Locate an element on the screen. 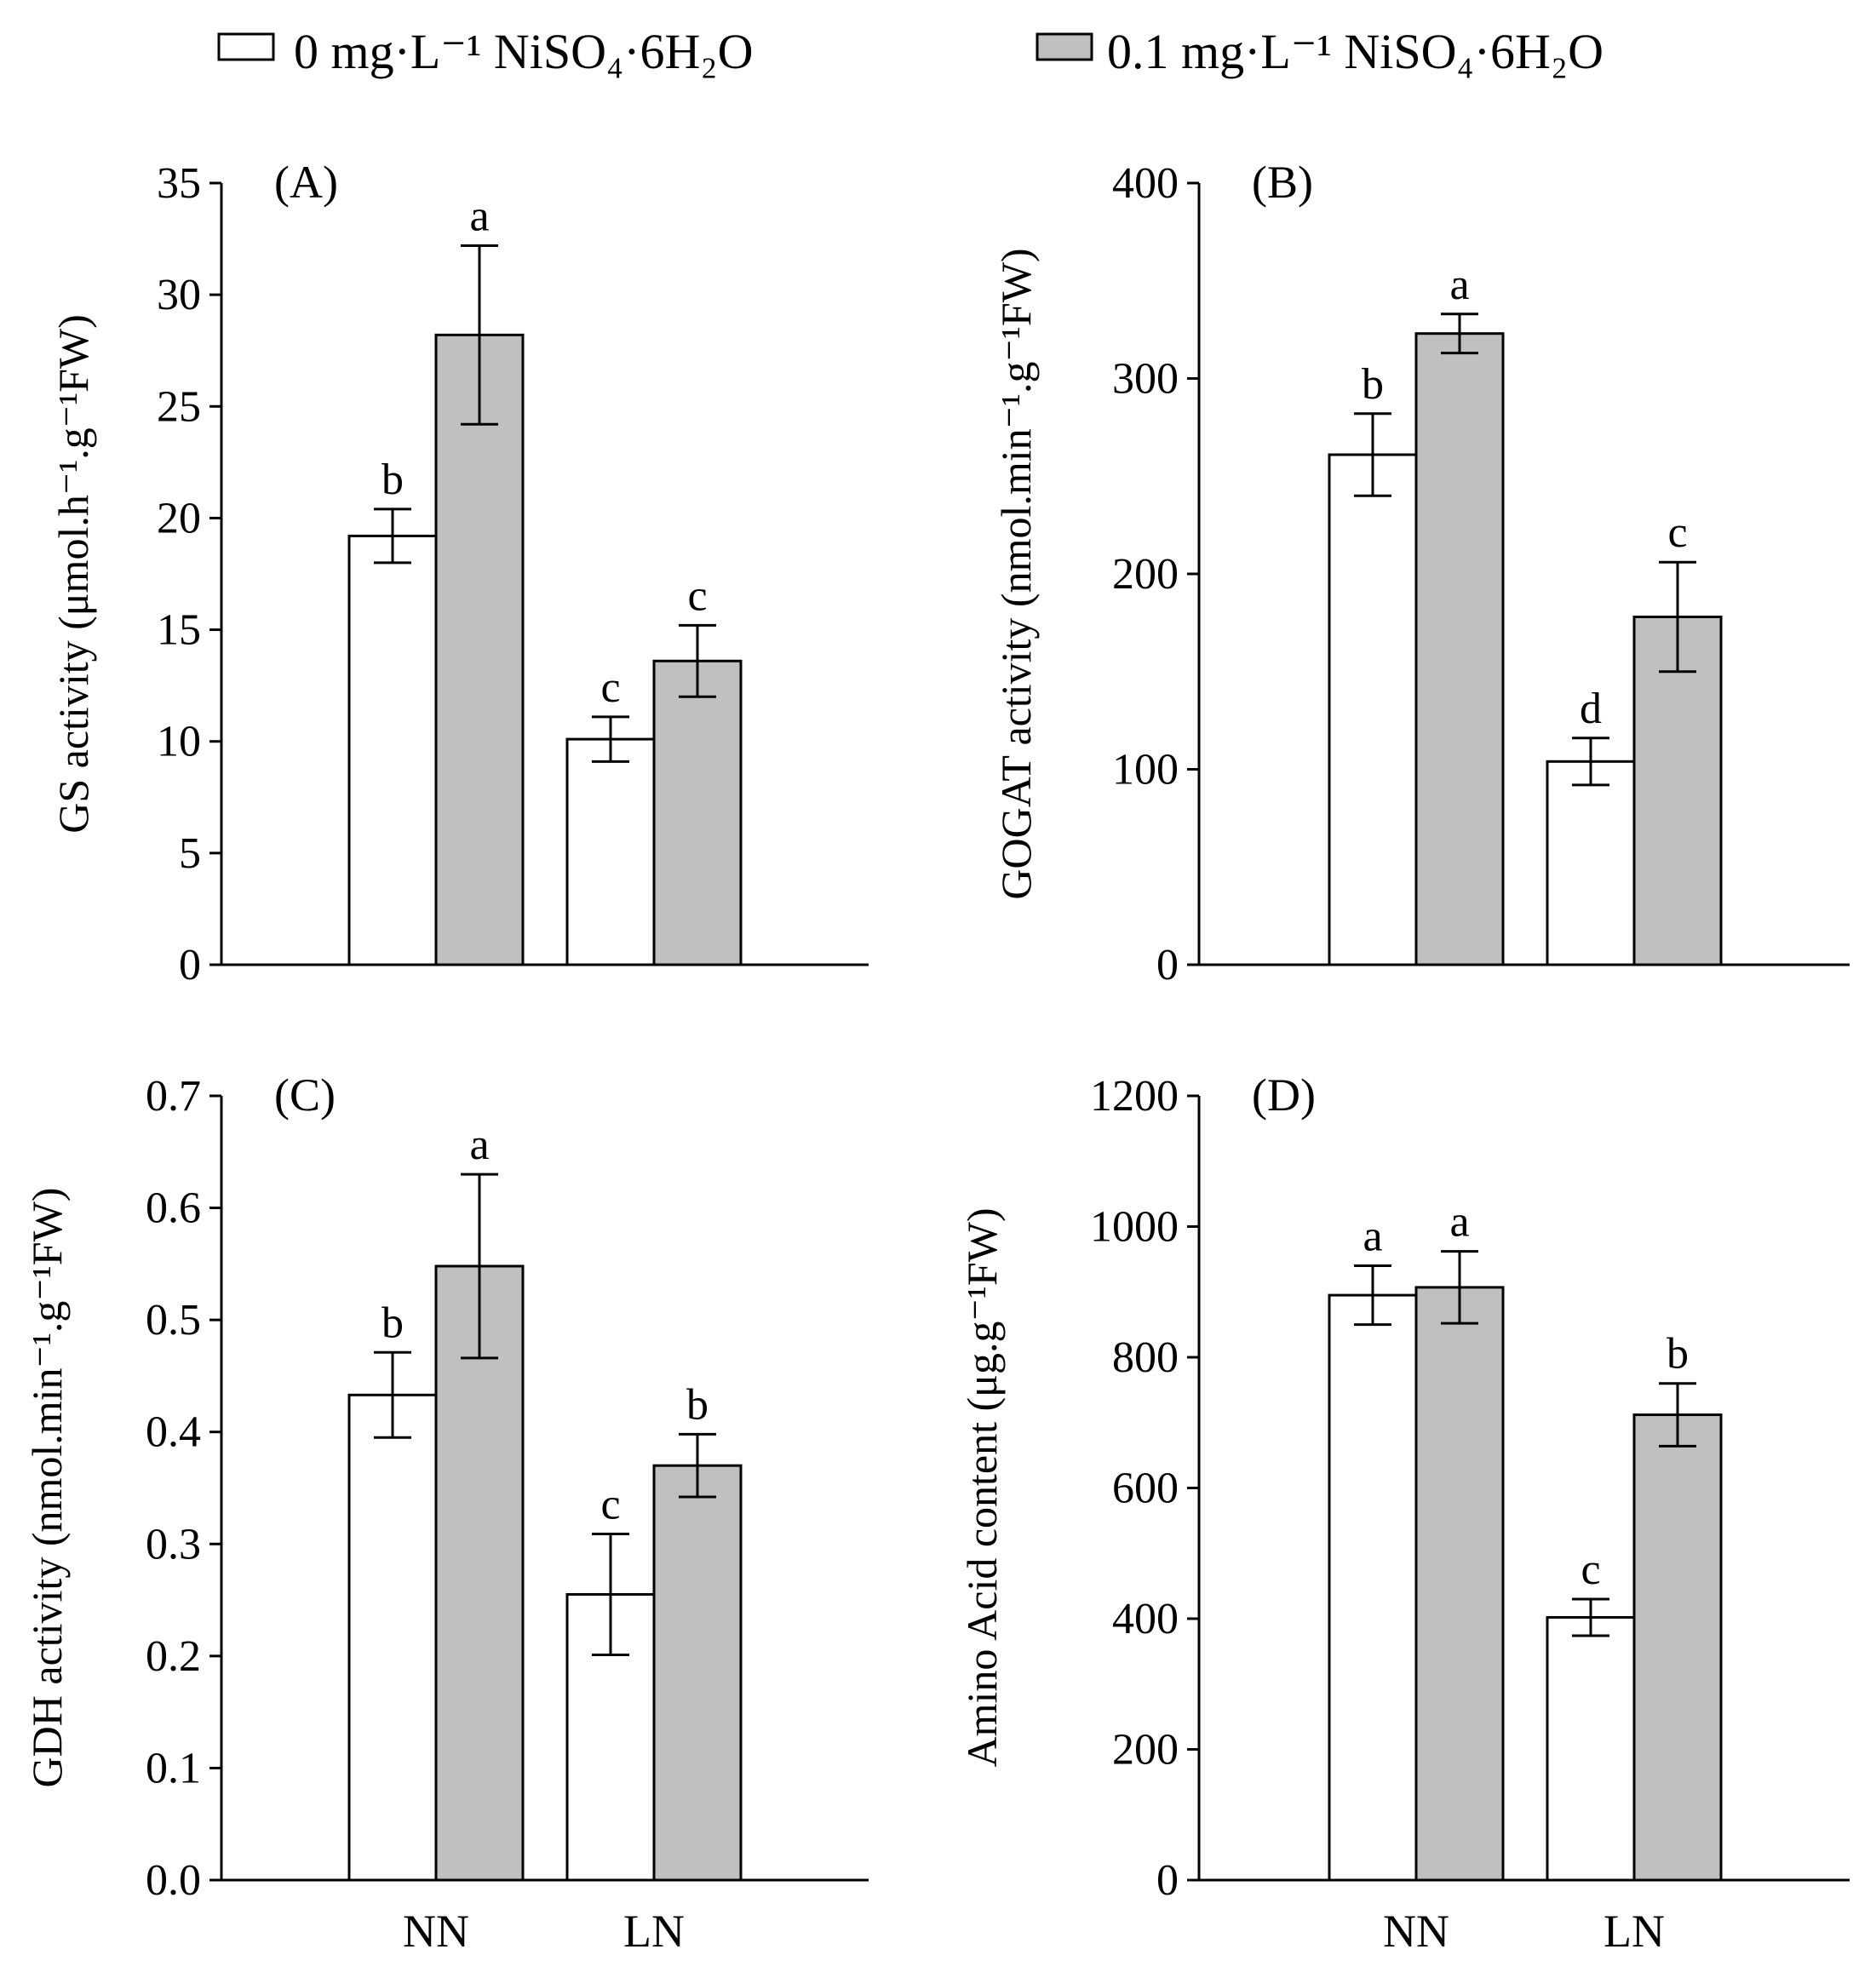 The height and width of the screenshot is (1978, 1876). y-tick-label: 600 is located at coordinates (1145, 1489).